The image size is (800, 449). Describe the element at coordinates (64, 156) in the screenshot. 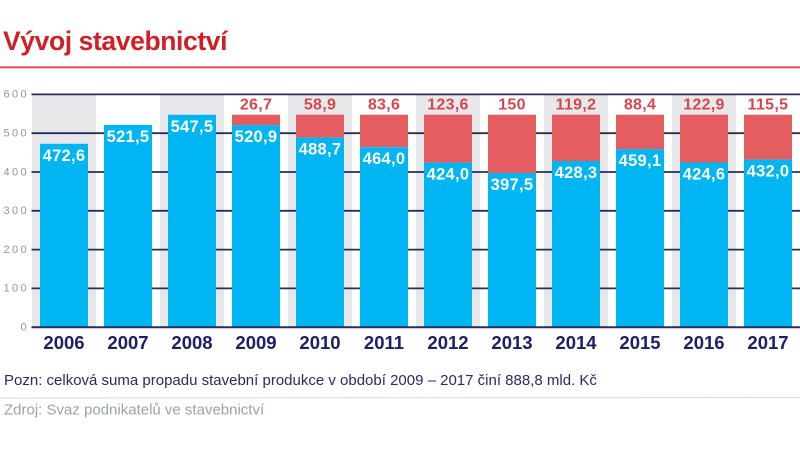

I see `svg-text: 472,6` at that location.